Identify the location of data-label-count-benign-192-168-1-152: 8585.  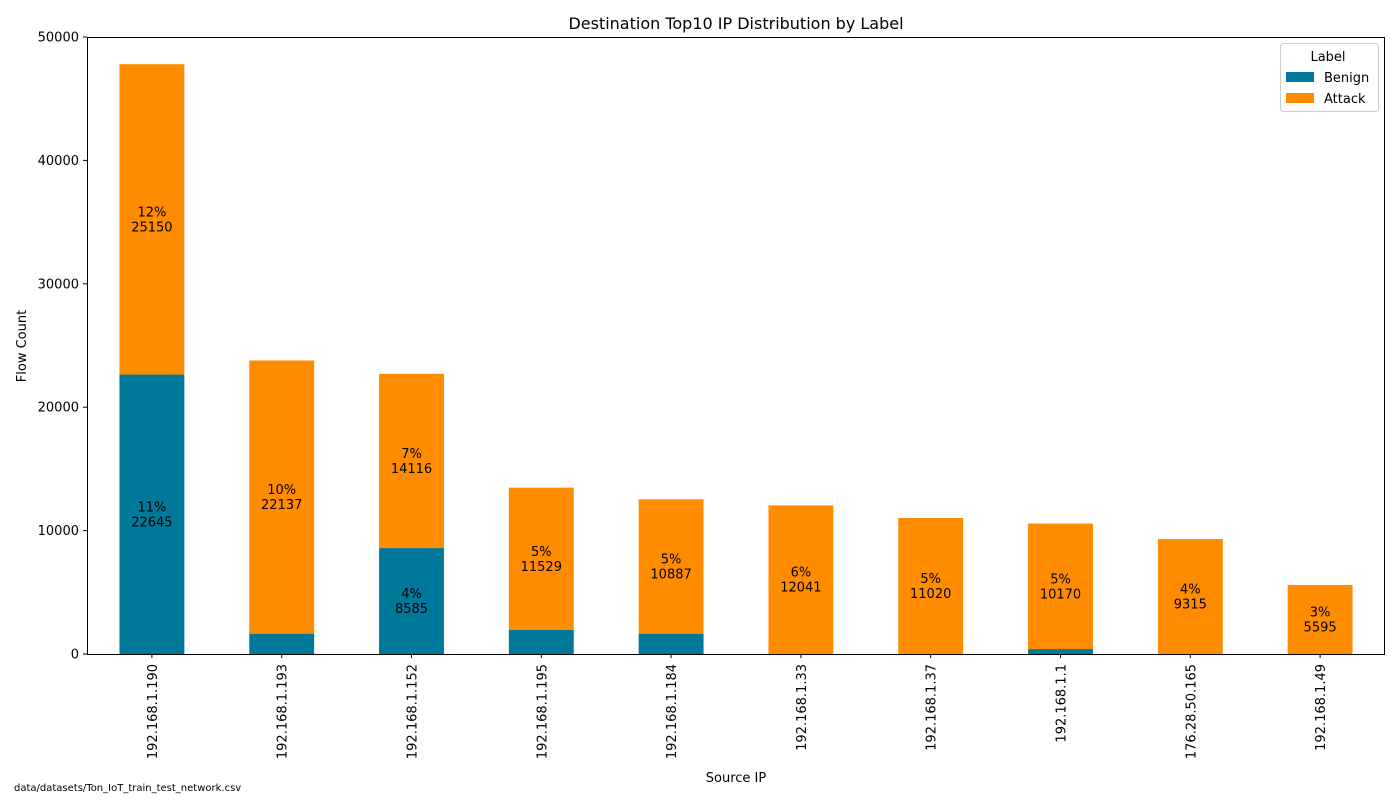
(411, 609).